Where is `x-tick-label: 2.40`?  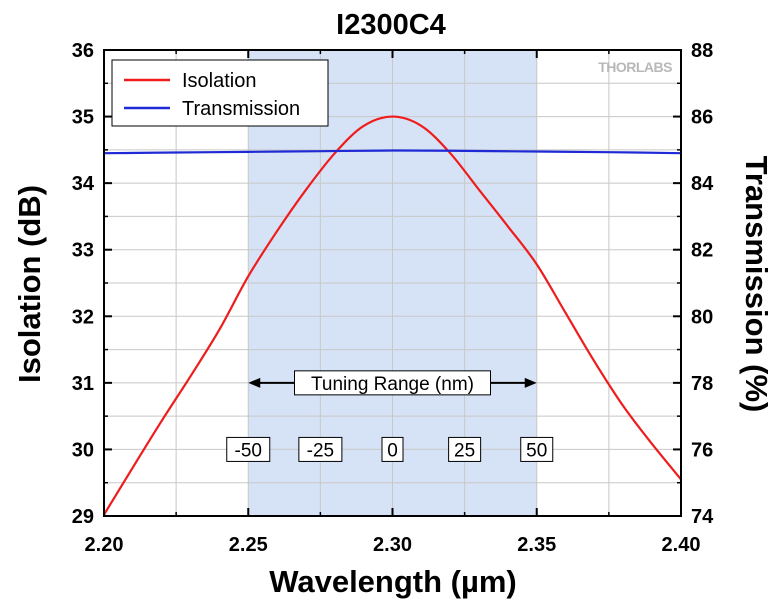 x-tick-label: 2.40 is located at coordinates (681, 545).